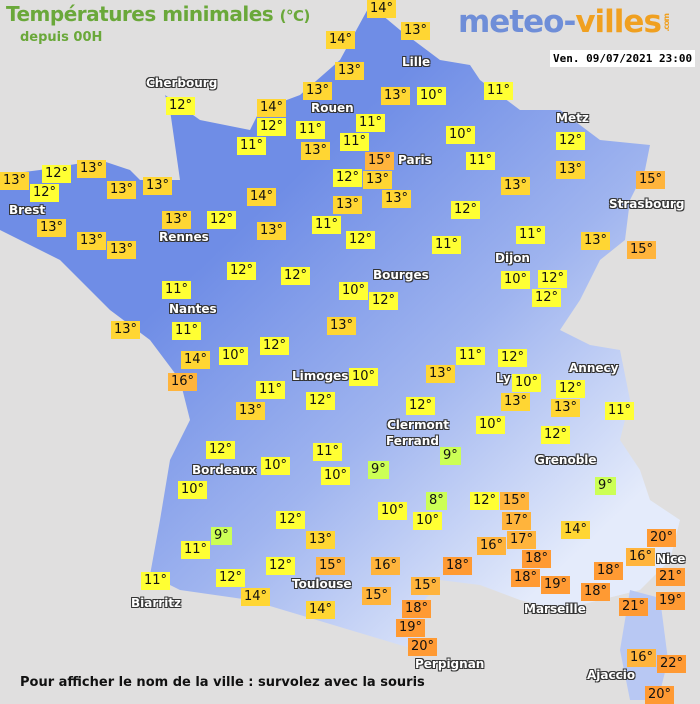  I want to click on logo: meteo-villes .com, so click(564, 22).